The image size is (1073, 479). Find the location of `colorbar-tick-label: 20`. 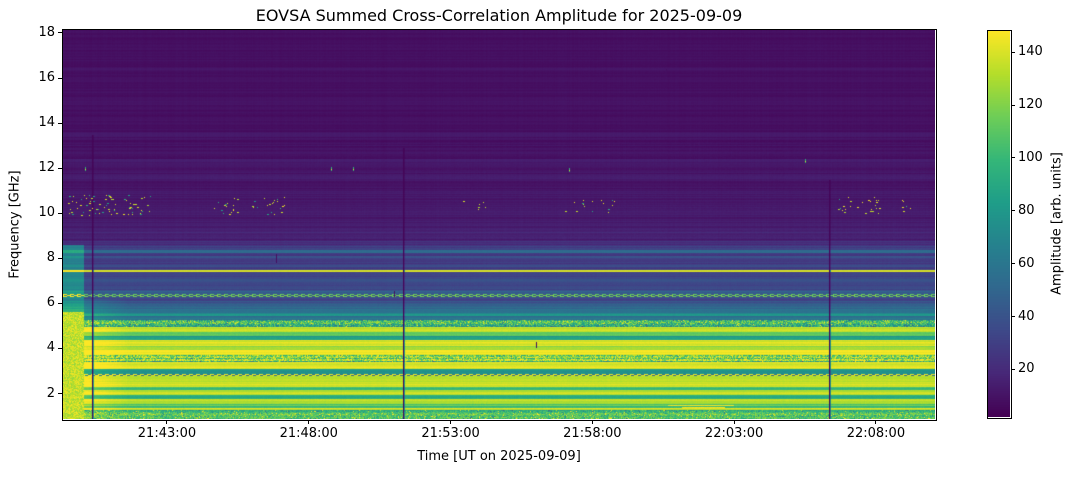

colorbar-tick-label: 20 is located at coordinates (1026, 369).